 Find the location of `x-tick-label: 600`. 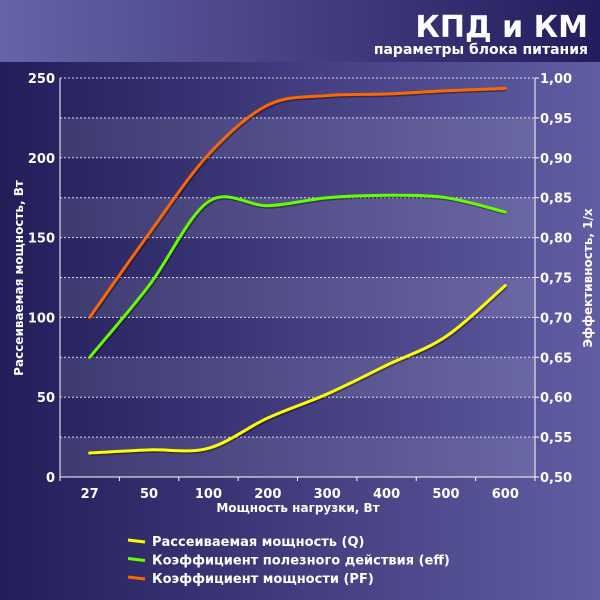

x-tick-label: 600 is located at coordinates (505, 494).